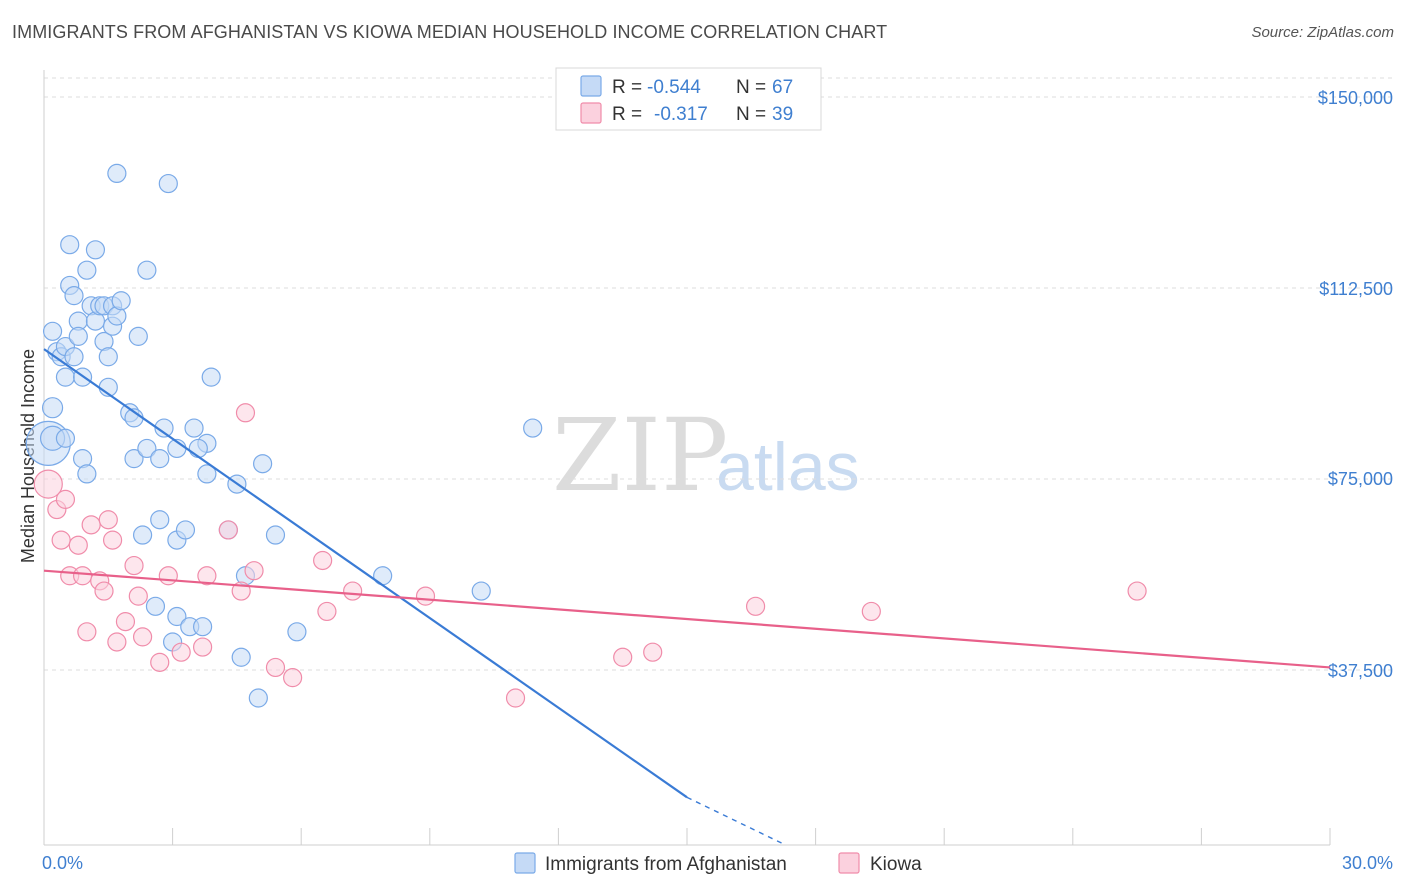 The image size is (1406, 892). What do you see at coordinates (28, 456) in the screenshot?
I see `y-axis-label: Median Household Income` at bounding box center [28, 456].